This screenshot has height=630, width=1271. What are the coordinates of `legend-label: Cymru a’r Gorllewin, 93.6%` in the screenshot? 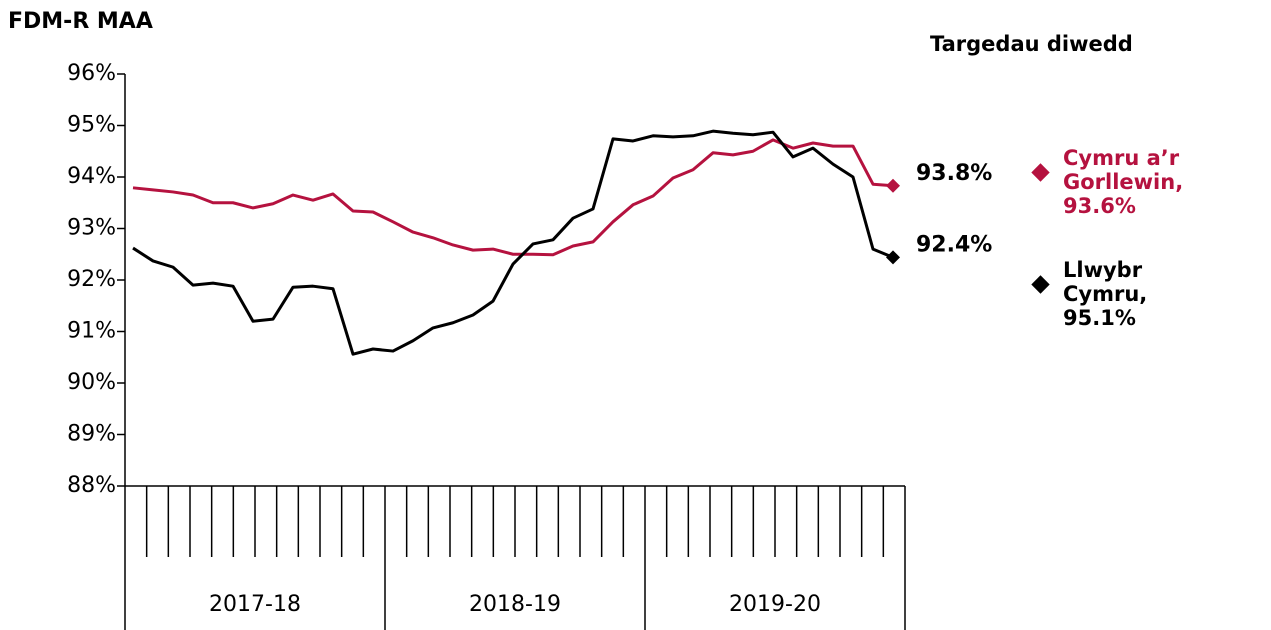 It's located at (1123, 182).